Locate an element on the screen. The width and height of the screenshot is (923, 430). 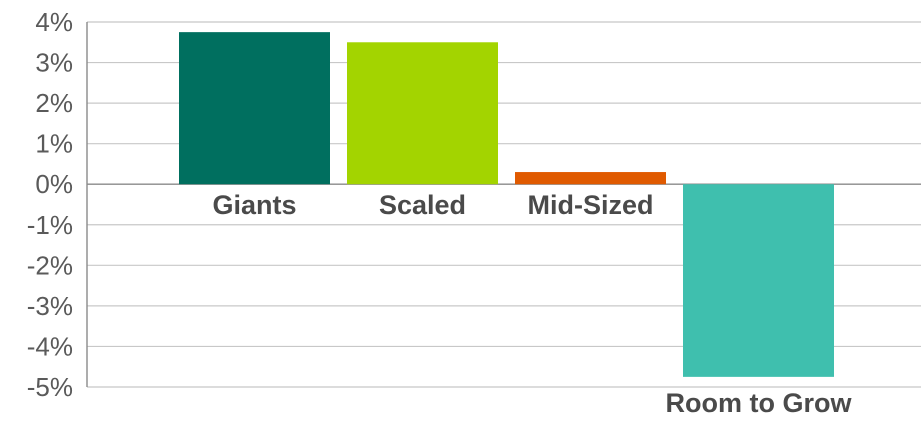
category-label-room-to-grow: Room to Grow is located at coordinates (759, 403).